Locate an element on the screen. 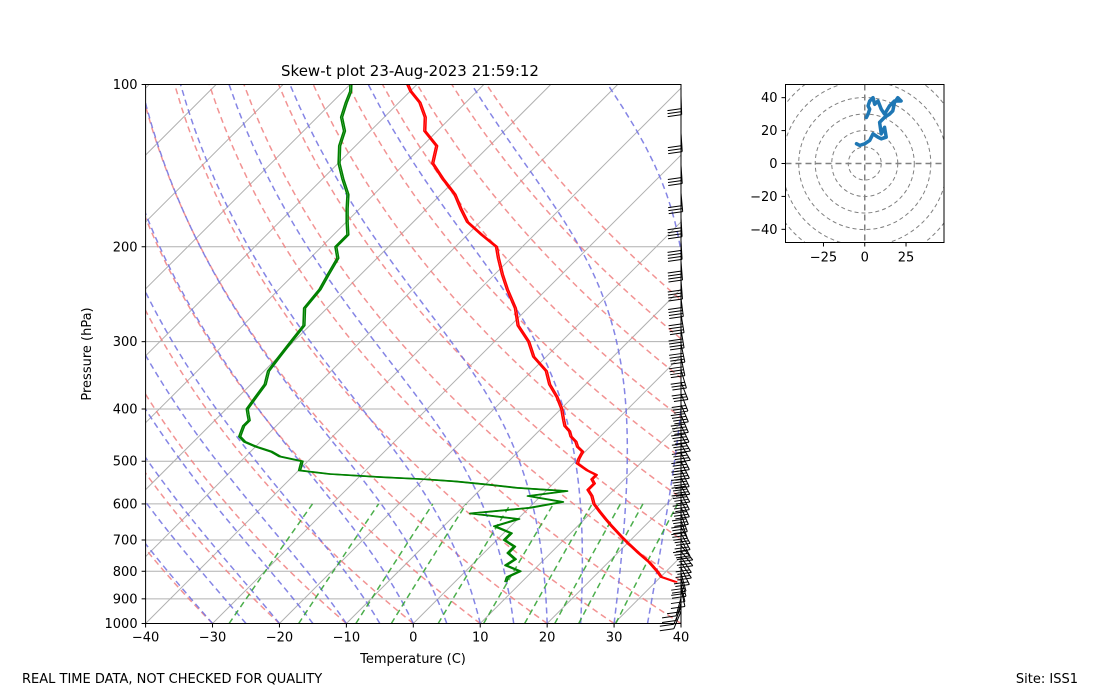  y-tick-label: 400 is located at coordinates (125, 410).